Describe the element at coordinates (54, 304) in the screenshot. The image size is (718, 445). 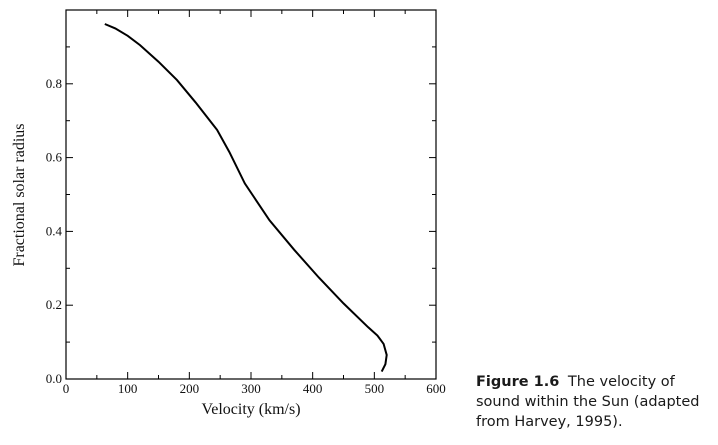
I see `y-tick-label: 0.2` at that location.